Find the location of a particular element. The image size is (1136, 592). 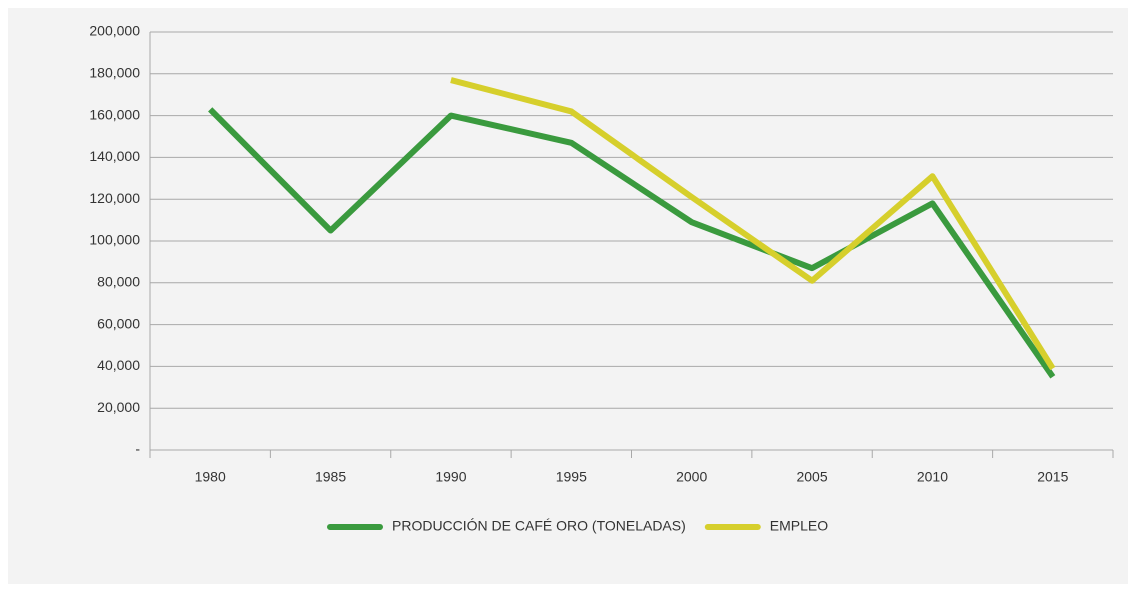

x-tick-label: 1985 is located at coordinates (330, 477).